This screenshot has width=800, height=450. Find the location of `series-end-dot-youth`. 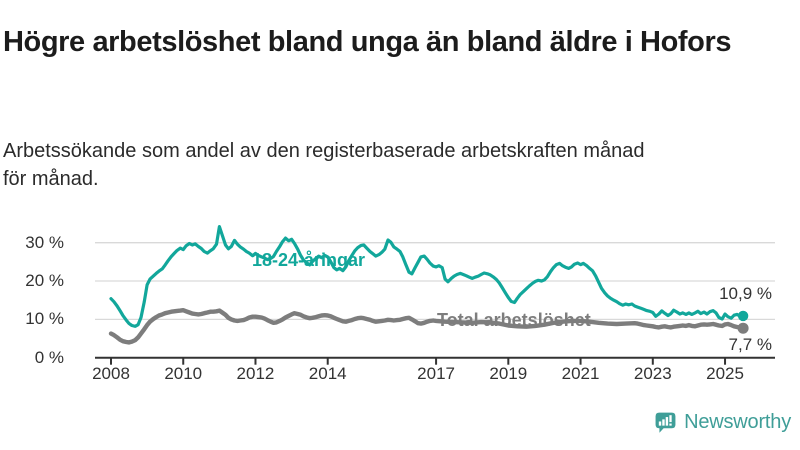

series-end-dot-youth is located at coordinates (743, 316).